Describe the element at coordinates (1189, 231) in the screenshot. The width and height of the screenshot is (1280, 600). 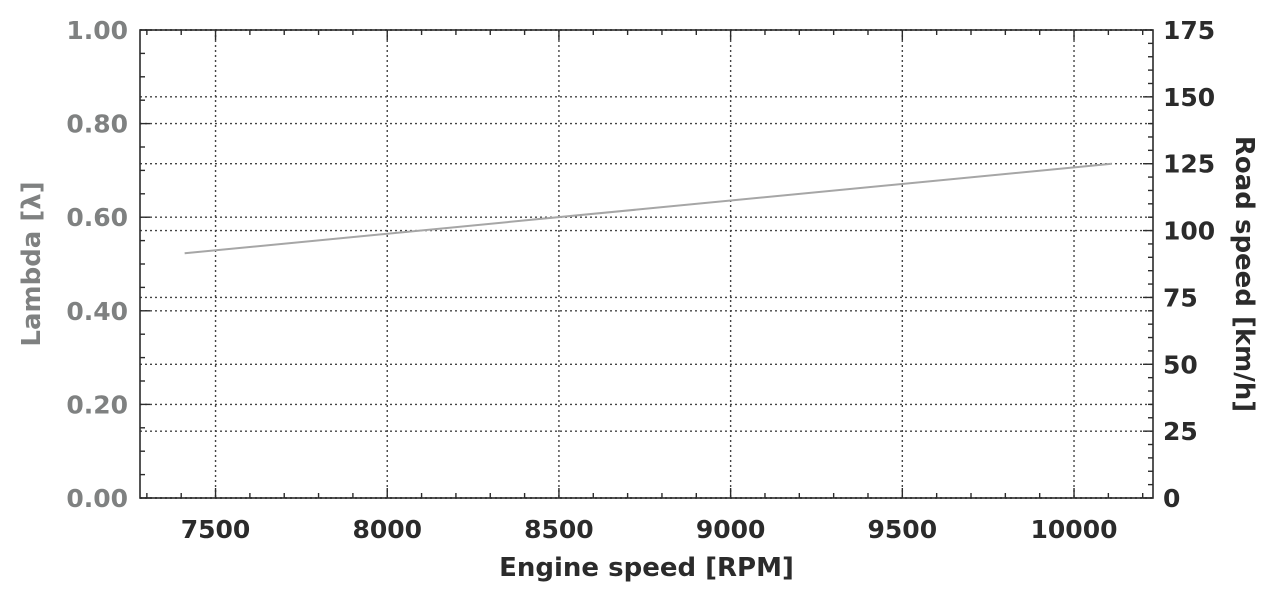
I see `y-tick-label-right: 100` at that location.